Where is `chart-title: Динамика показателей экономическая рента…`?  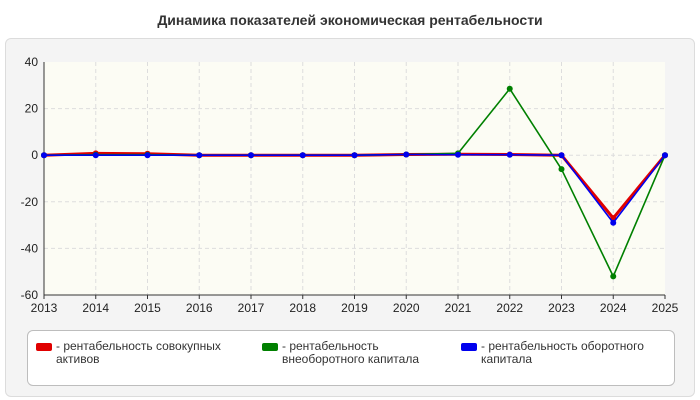 chart-title: Динамика показателей экономическая рента… is located at coordinates (350, 20).